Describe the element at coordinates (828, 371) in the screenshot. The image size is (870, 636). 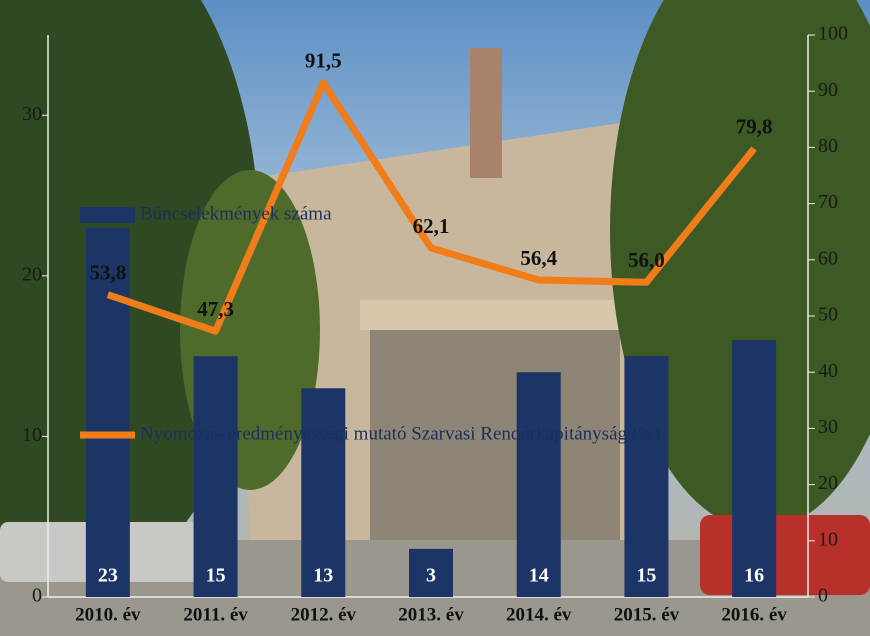
I see `y2-tick-label: 40` at that location.